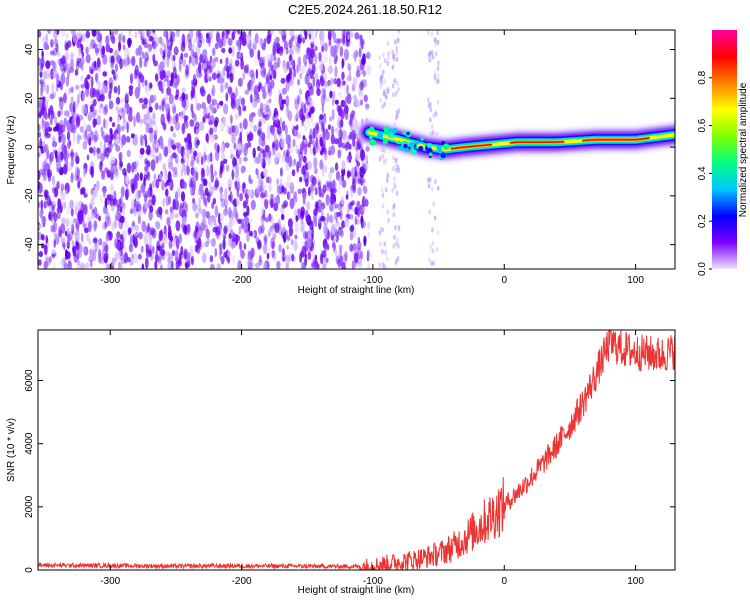 This screenshot has width=750, height=600. What do you see at coordinates (394, 130) in the screenshot?
I see `ridge-blob` at bounding box center [394, 130].